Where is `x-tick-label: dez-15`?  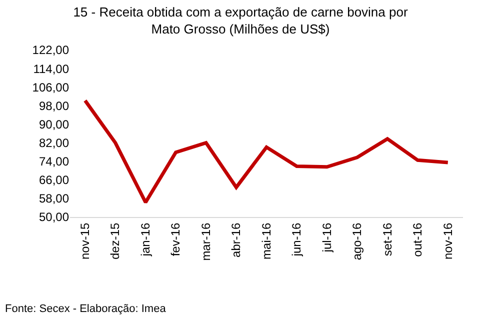
x-tick-label: dez-15 is located at coordinates (115, 241).